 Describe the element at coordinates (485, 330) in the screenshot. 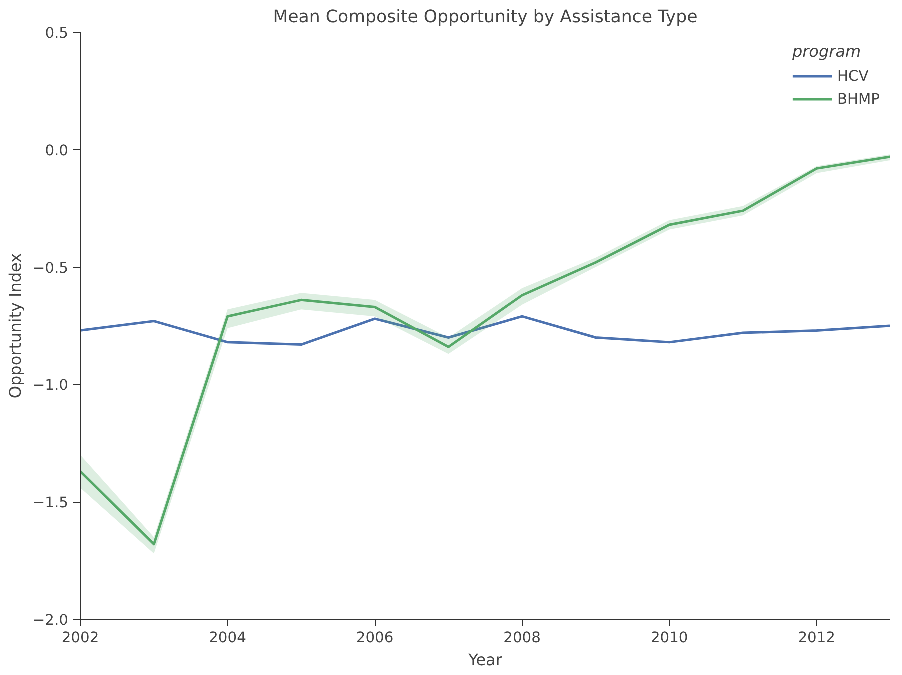

I see `line-series` at that location.